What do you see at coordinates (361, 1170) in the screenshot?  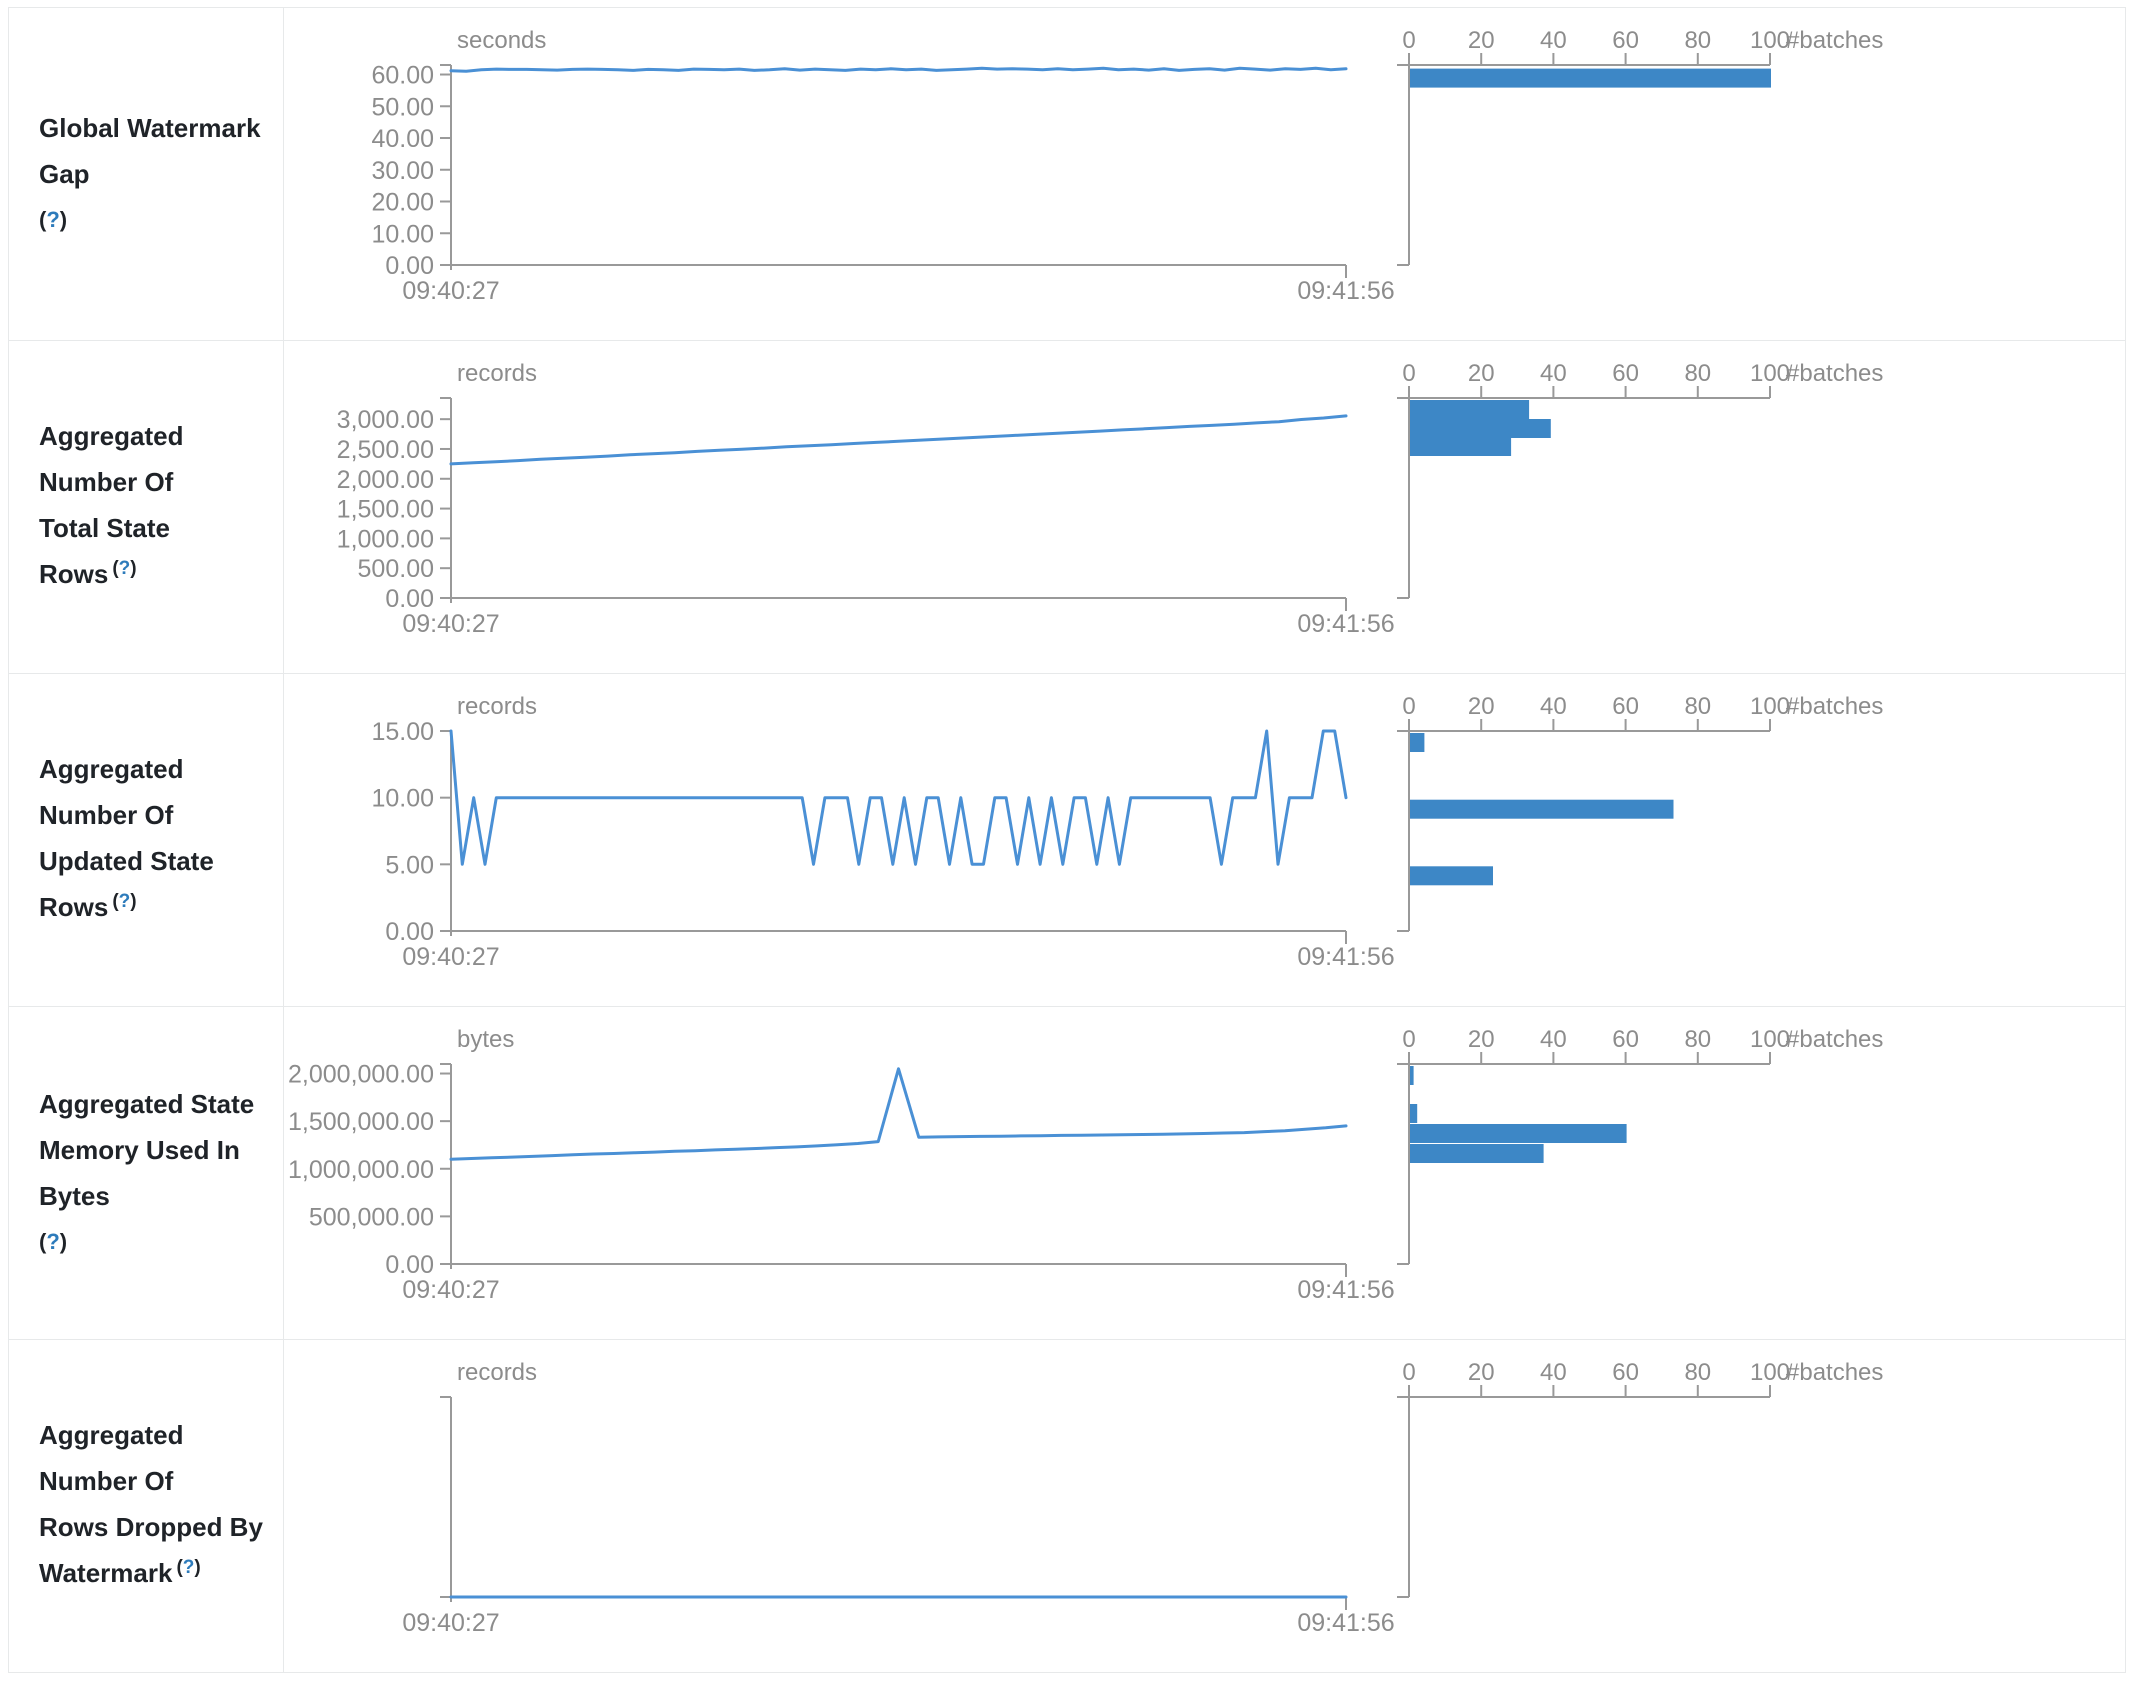 I see `timeline-y-tick-label: 1,000,000.00` at bounding box center [361, 1170].